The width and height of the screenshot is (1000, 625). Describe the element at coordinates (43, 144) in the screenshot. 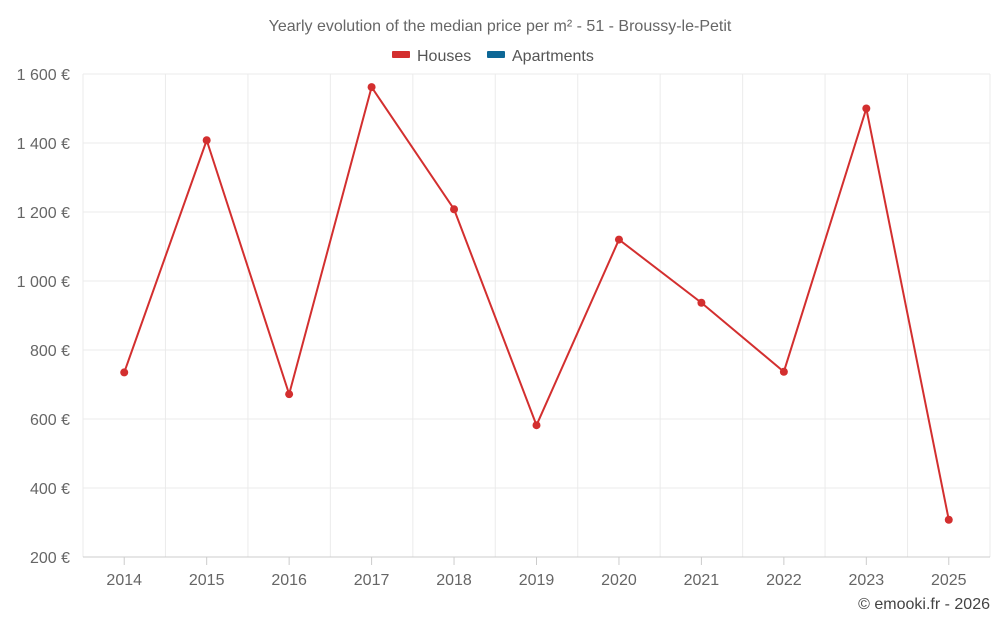

I see `y-tick-label: 1 400 €` at that location.